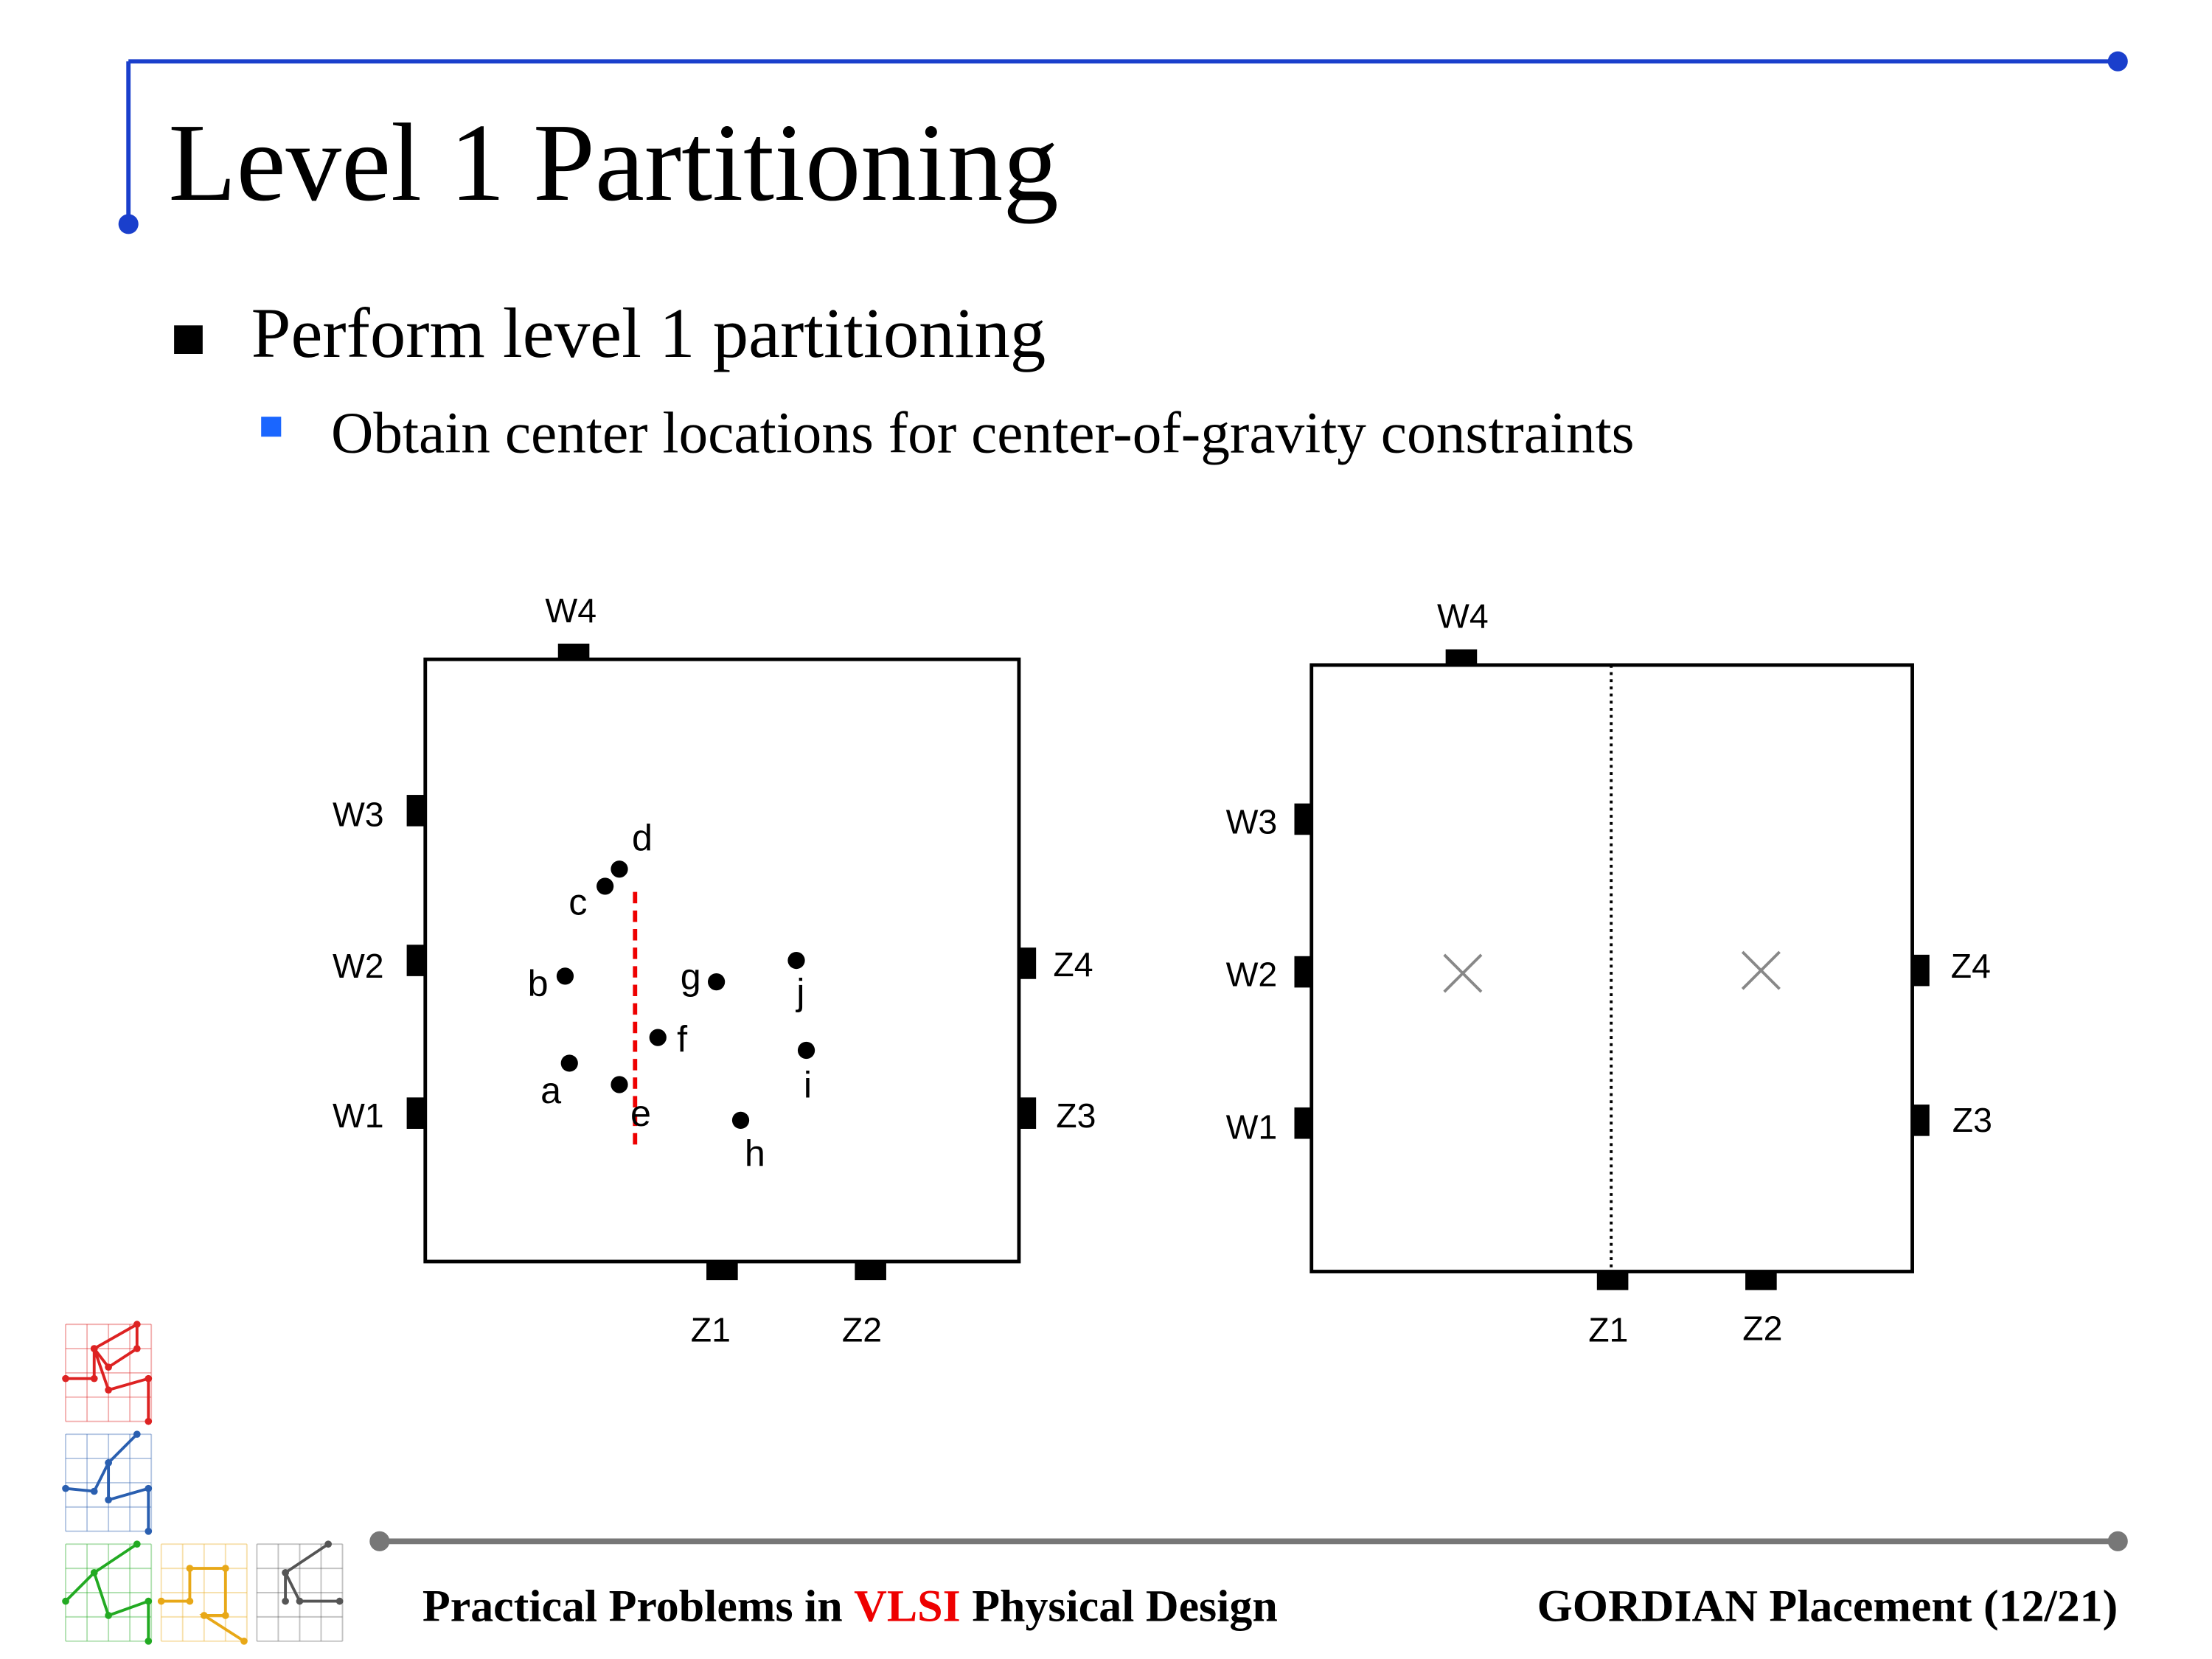 This screenshot has height=1659, width=2212. I want to click on slide-title: Level 1 Partitioning, so click(613, 162).